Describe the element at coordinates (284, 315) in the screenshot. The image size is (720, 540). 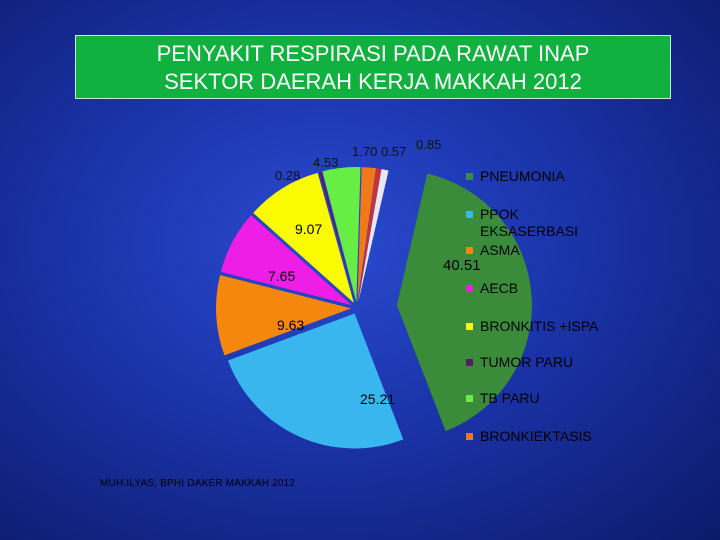
I see `pie-slice-asma` at that location.